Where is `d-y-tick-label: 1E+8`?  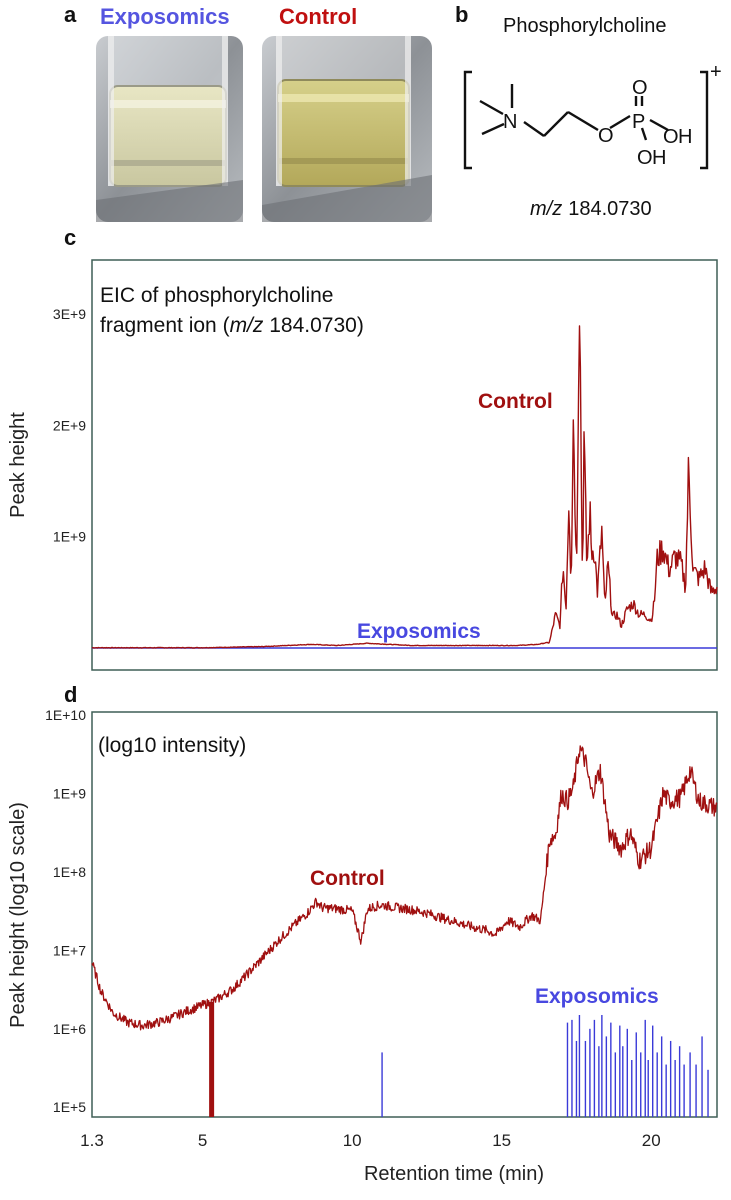 d-y-tick-label: 1E+8 is located at coordinates (69, 872).